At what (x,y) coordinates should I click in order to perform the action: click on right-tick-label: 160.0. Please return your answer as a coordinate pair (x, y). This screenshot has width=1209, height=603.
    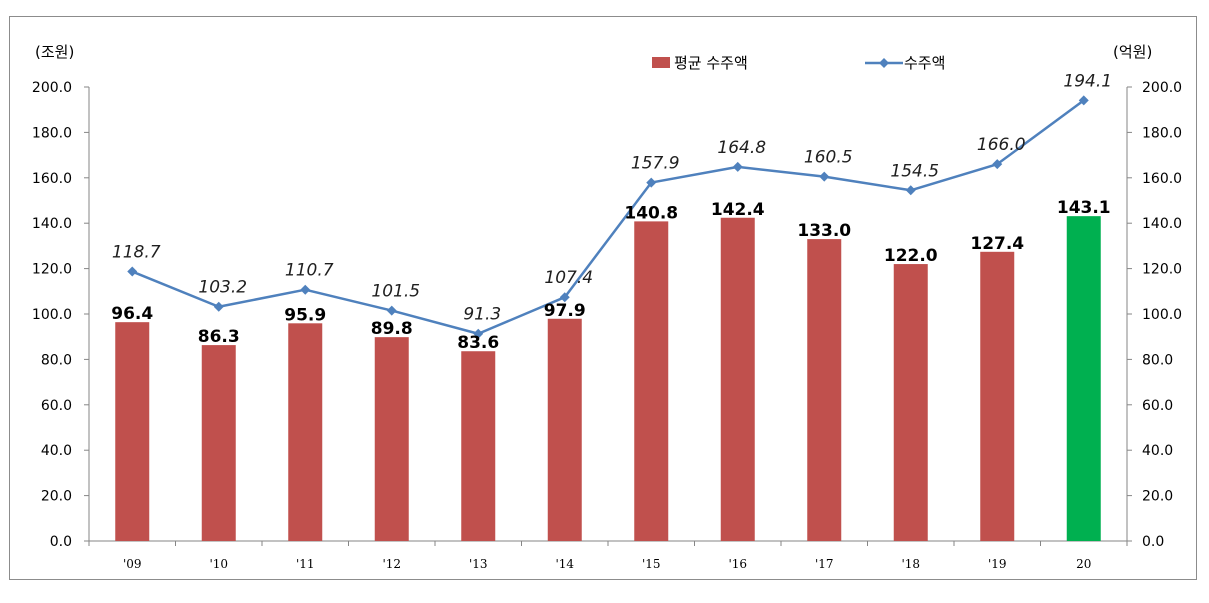
    Looking at the image, I should click on (1162, 179).